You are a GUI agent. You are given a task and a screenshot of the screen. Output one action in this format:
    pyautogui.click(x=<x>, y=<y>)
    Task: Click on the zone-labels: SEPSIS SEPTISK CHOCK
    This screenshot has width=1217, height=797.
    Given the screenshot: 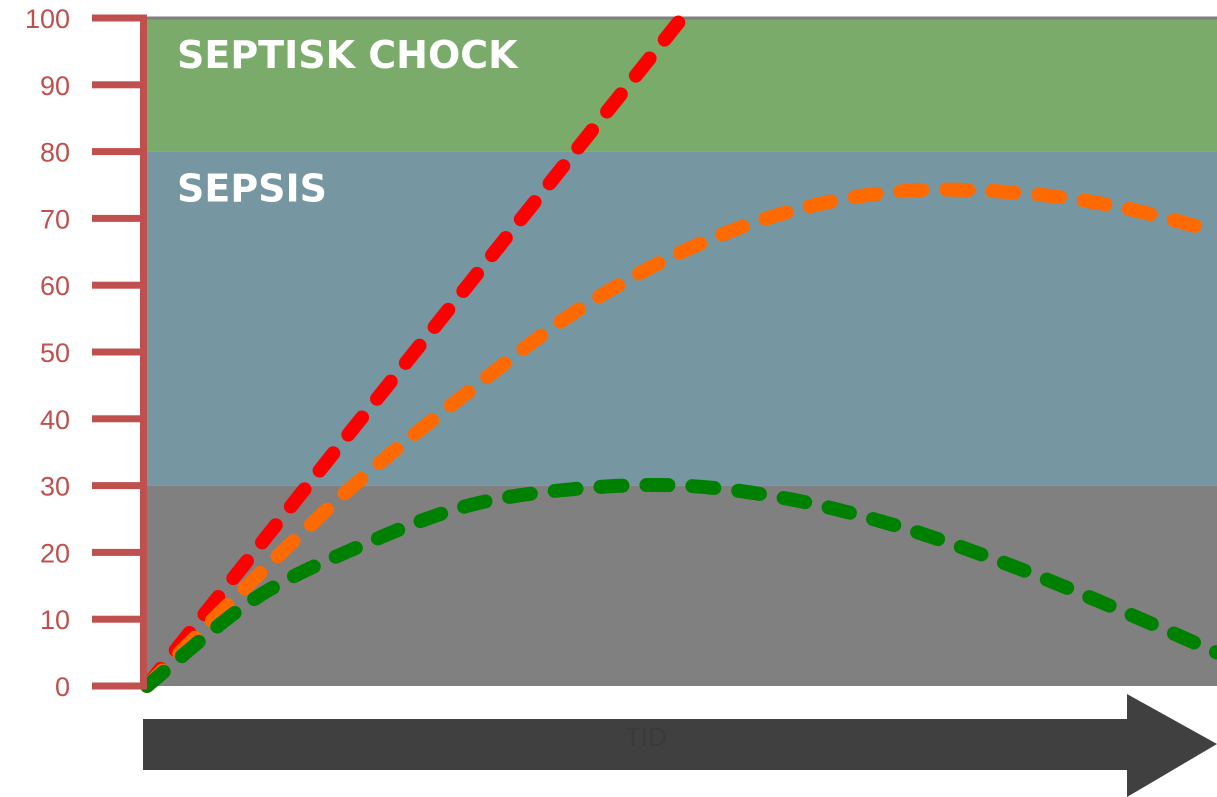 What is the action you would take?
    pyautogui.click(x=348, y=122)
    